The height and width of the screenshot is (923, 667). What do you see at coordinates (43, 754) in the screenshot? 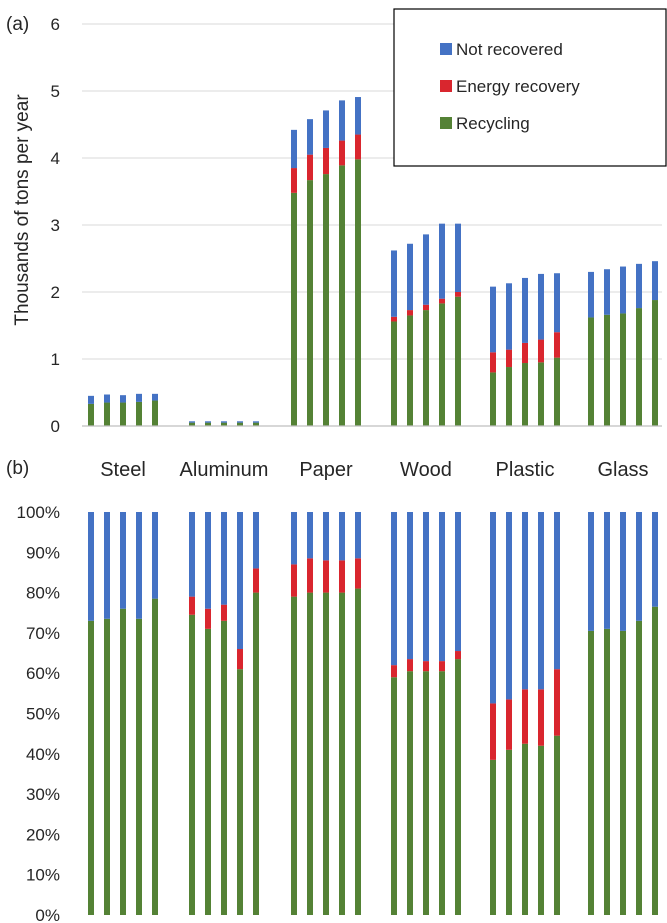
I see `y-tick-label: 40%` at bounding box center [43, 754].